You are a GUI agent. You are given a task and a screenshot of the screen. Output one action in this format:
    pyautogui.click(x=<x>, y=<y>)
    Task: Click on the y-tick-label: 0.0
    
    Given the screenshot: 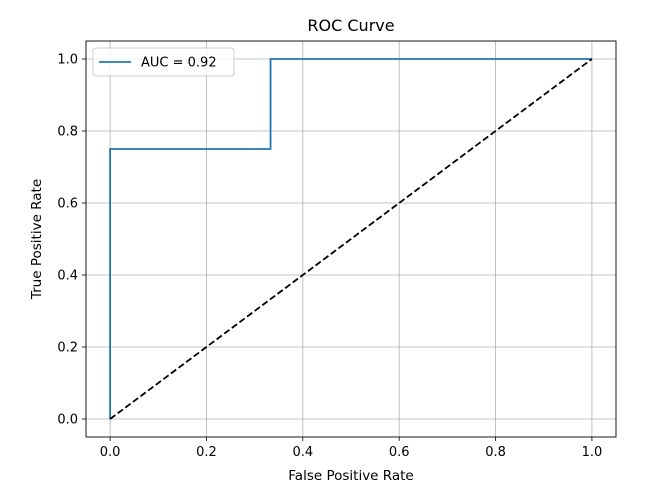 What is the action you would take?
    pyautogui.click(x=67, y=420)
    